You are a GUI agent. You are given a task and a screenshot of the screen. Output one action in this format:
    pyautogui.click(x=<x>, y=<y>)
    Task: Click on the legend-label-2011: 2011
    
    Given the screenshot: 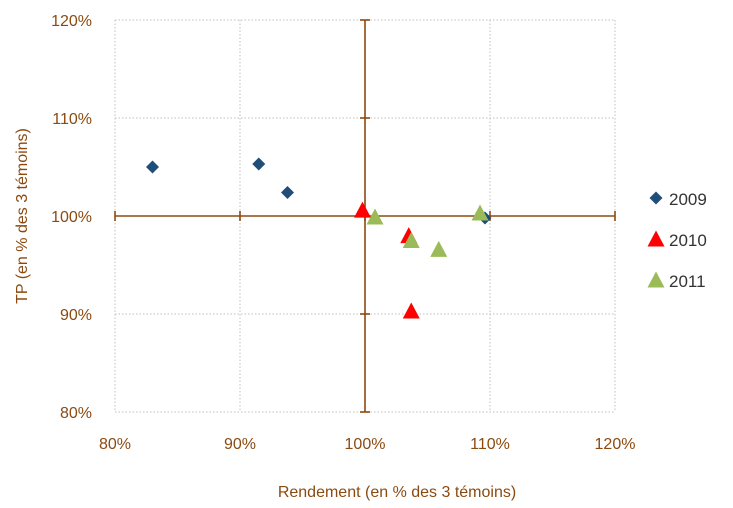 What is the action you would take?
    pyautogui.click(x=687, y=281)
    